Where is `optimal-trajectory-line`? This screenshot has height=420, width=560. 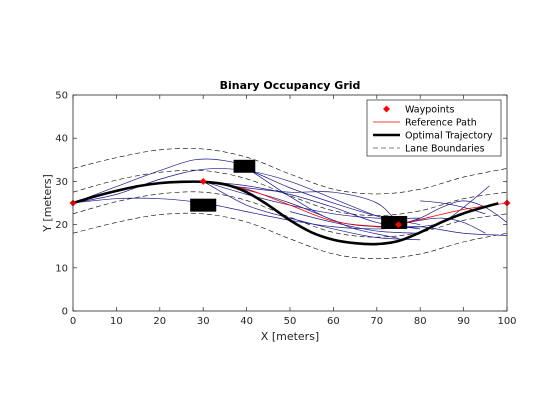
optimal-trajectory-line is located at coordinates (286, 213).